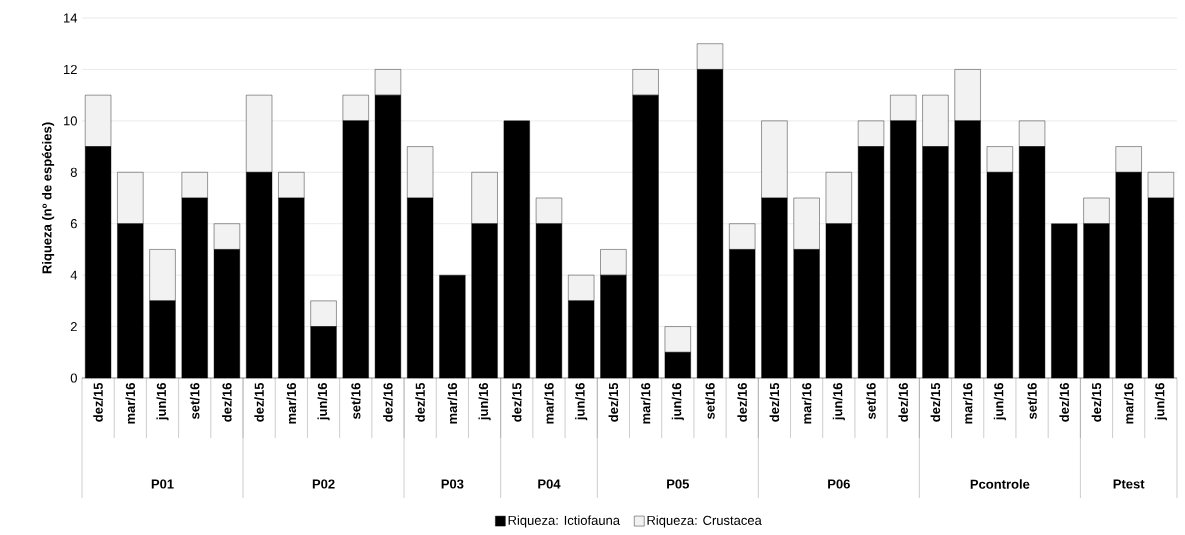  What do you see at coordinates (70, 69) in the screenshot?
I see `y-tick-label: 12` at bounding box center [70, 69].